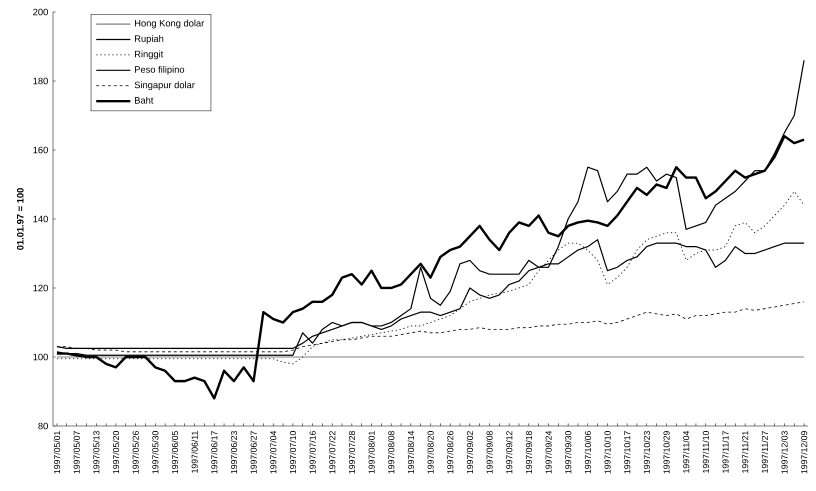 The image size is (816, 491). Describe the element at coordinates (371, 452) in the screenshot. I see `x-tick-label: 1997/08/01` at that location.